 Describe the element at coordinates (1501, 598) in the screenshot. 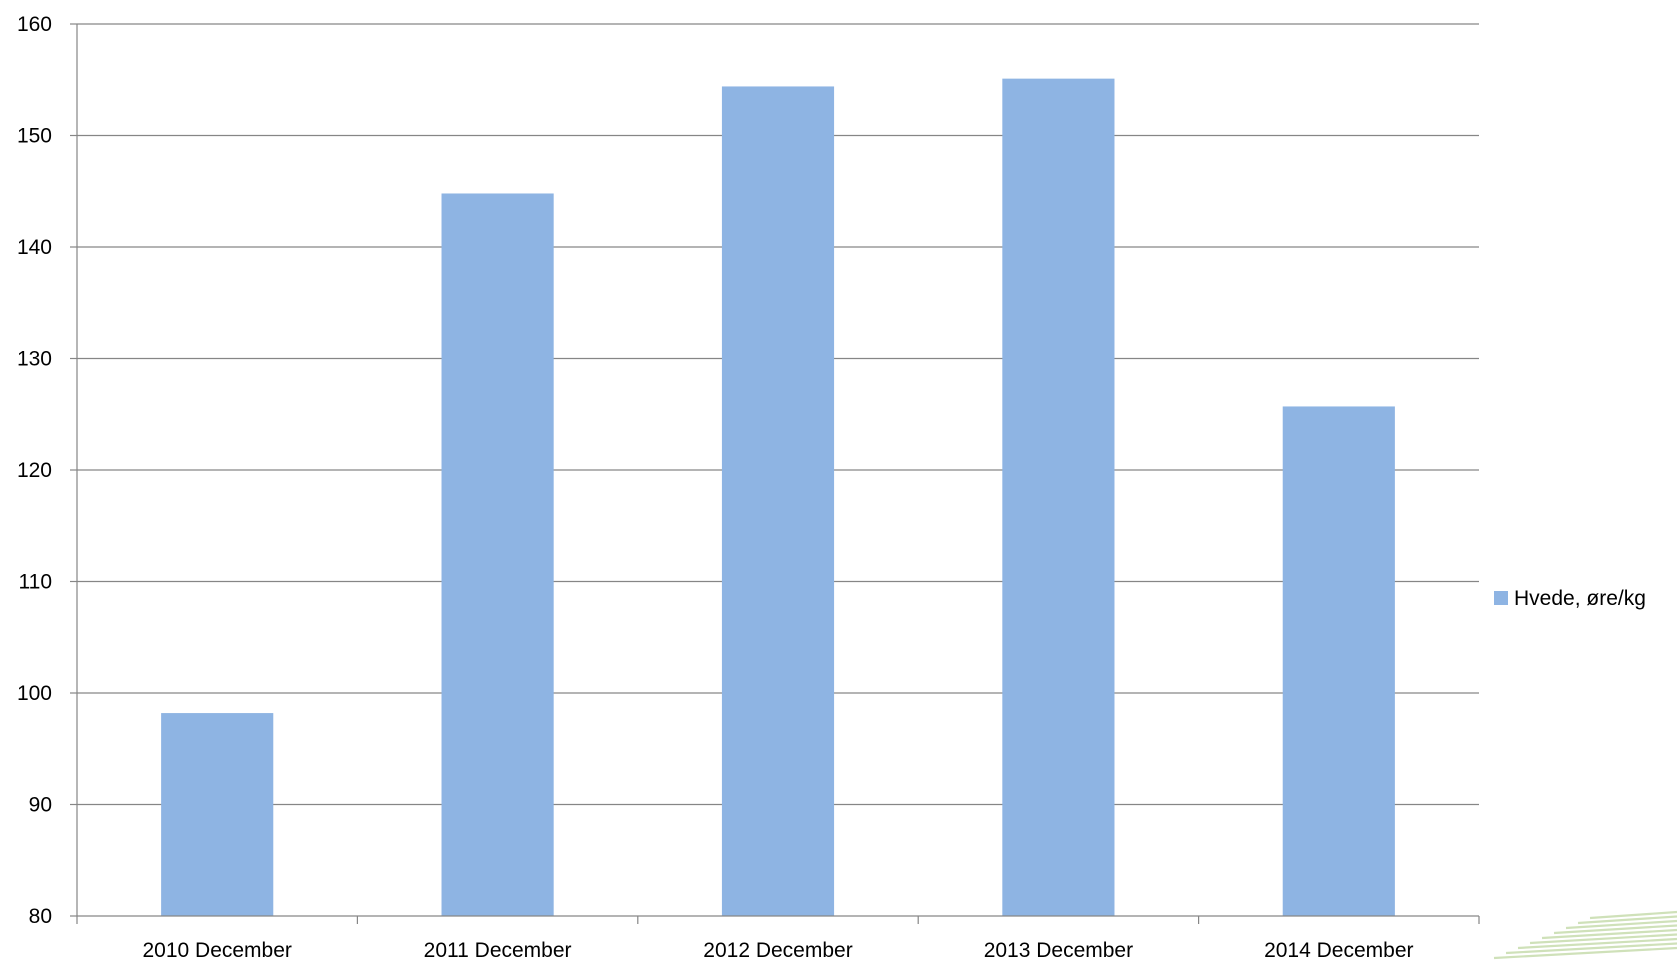

I see `legend-swatch` at that location.